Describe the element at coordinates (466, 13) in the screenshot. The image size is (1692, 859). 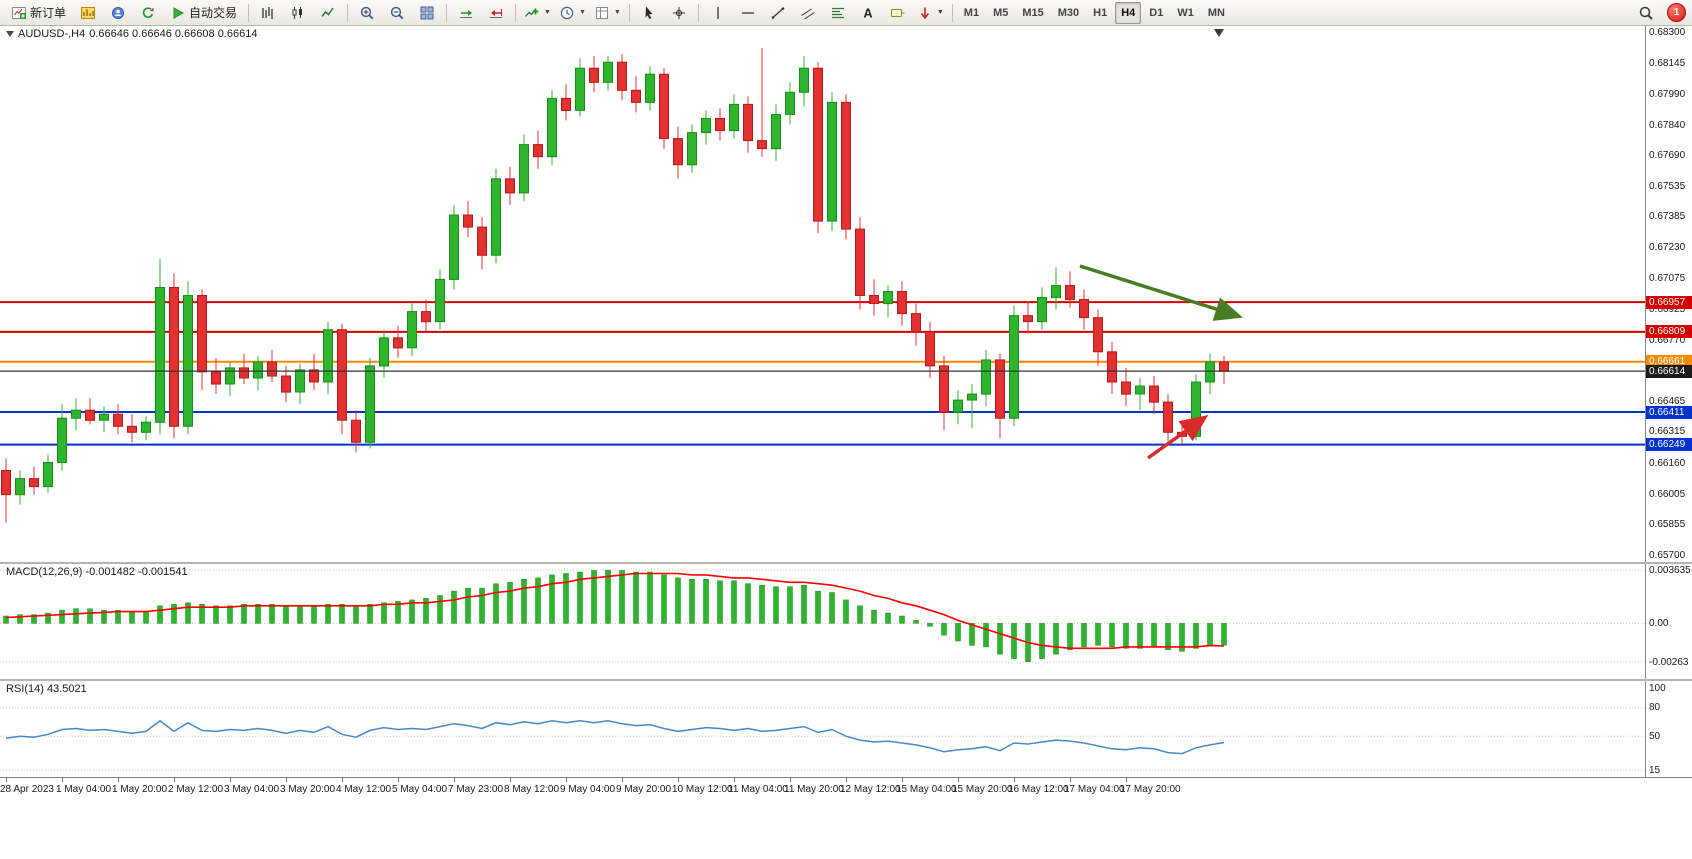
I see `auto-scroll-button` at that location.